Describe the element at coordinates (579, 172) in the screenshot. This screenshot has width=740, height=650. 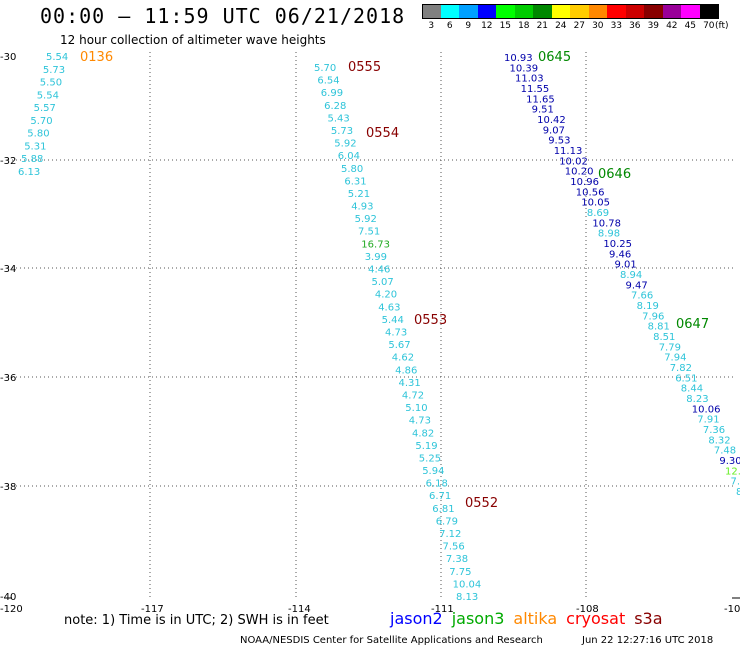
I see `jason3-wave-height: 10.20` at that location.